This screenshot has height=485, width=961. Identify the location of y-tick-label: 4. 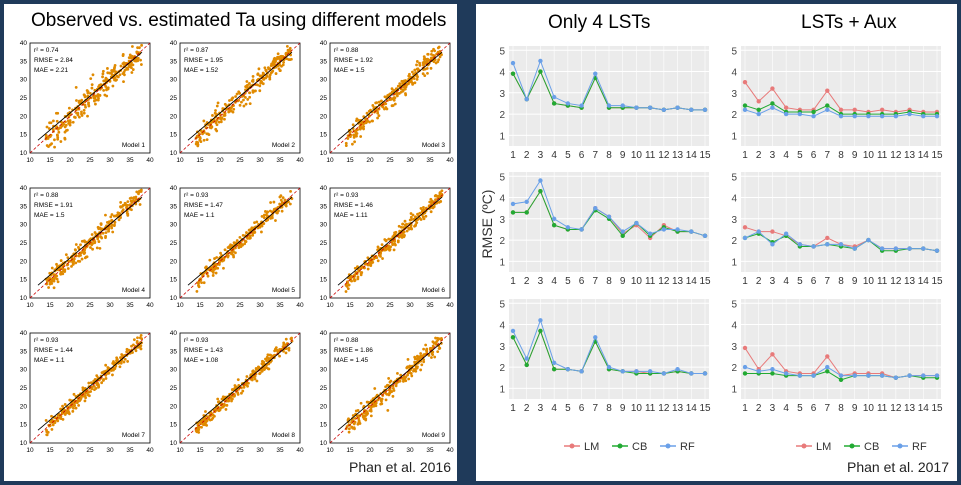
(502, 73).